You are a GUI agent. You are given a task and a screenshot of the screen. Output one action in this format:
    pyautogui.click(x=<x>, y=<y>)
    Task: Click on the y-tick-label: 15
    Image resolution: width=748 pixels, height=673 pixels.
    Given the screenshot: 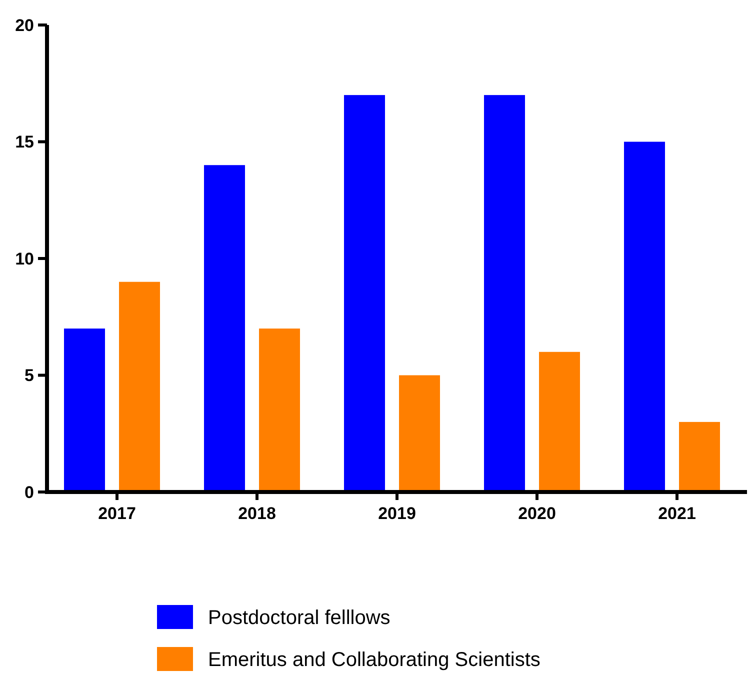 What is the action you would take?
    pyautogui.click(x=24, y=142)
    